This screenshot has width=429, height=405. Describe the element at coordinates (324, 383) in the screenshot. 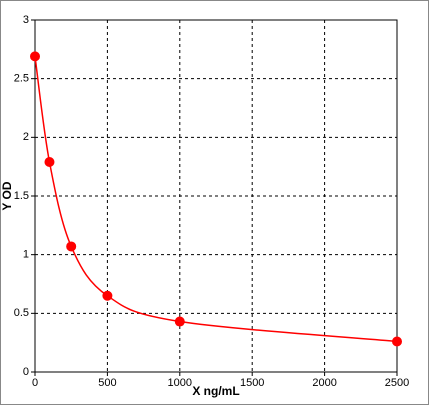

I see `x-tick-label: 2000` at that location.